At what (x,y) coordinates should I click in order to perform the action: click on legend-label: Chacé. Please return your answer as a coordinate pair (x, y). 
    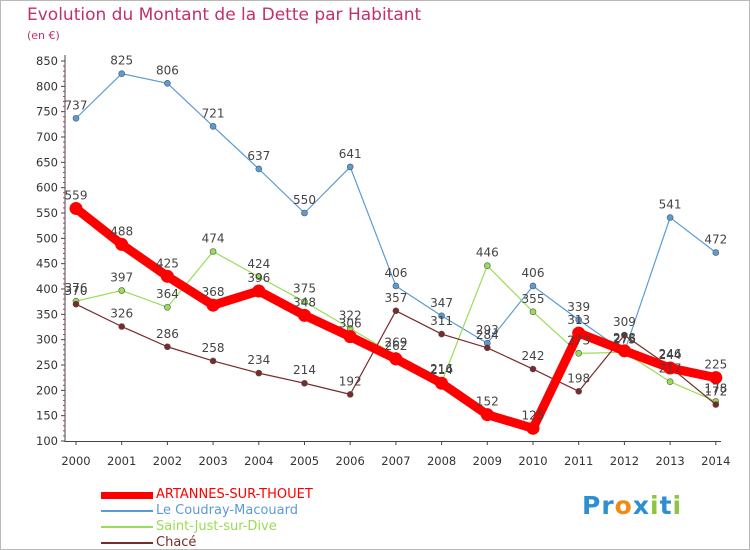
    Looking at the image, I should click on (176, 542).